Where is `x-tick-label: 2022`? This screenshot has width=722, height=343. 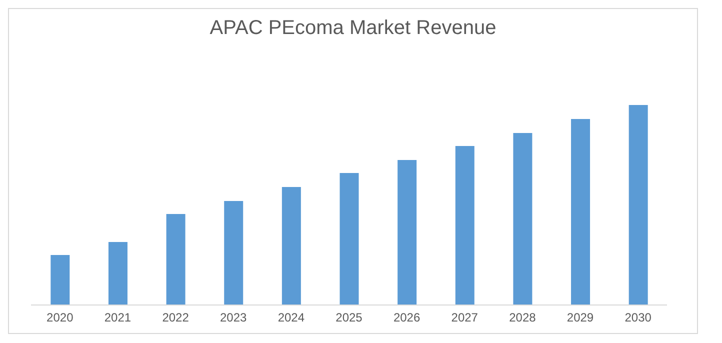 x-tick-label: 2022 is located at coordinates (176, 317).